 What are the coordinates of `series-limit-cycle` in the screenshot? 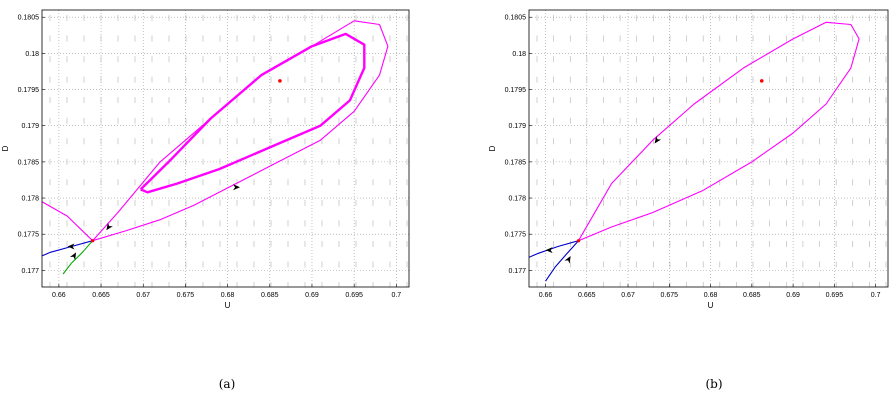 It's located at (252, 113).